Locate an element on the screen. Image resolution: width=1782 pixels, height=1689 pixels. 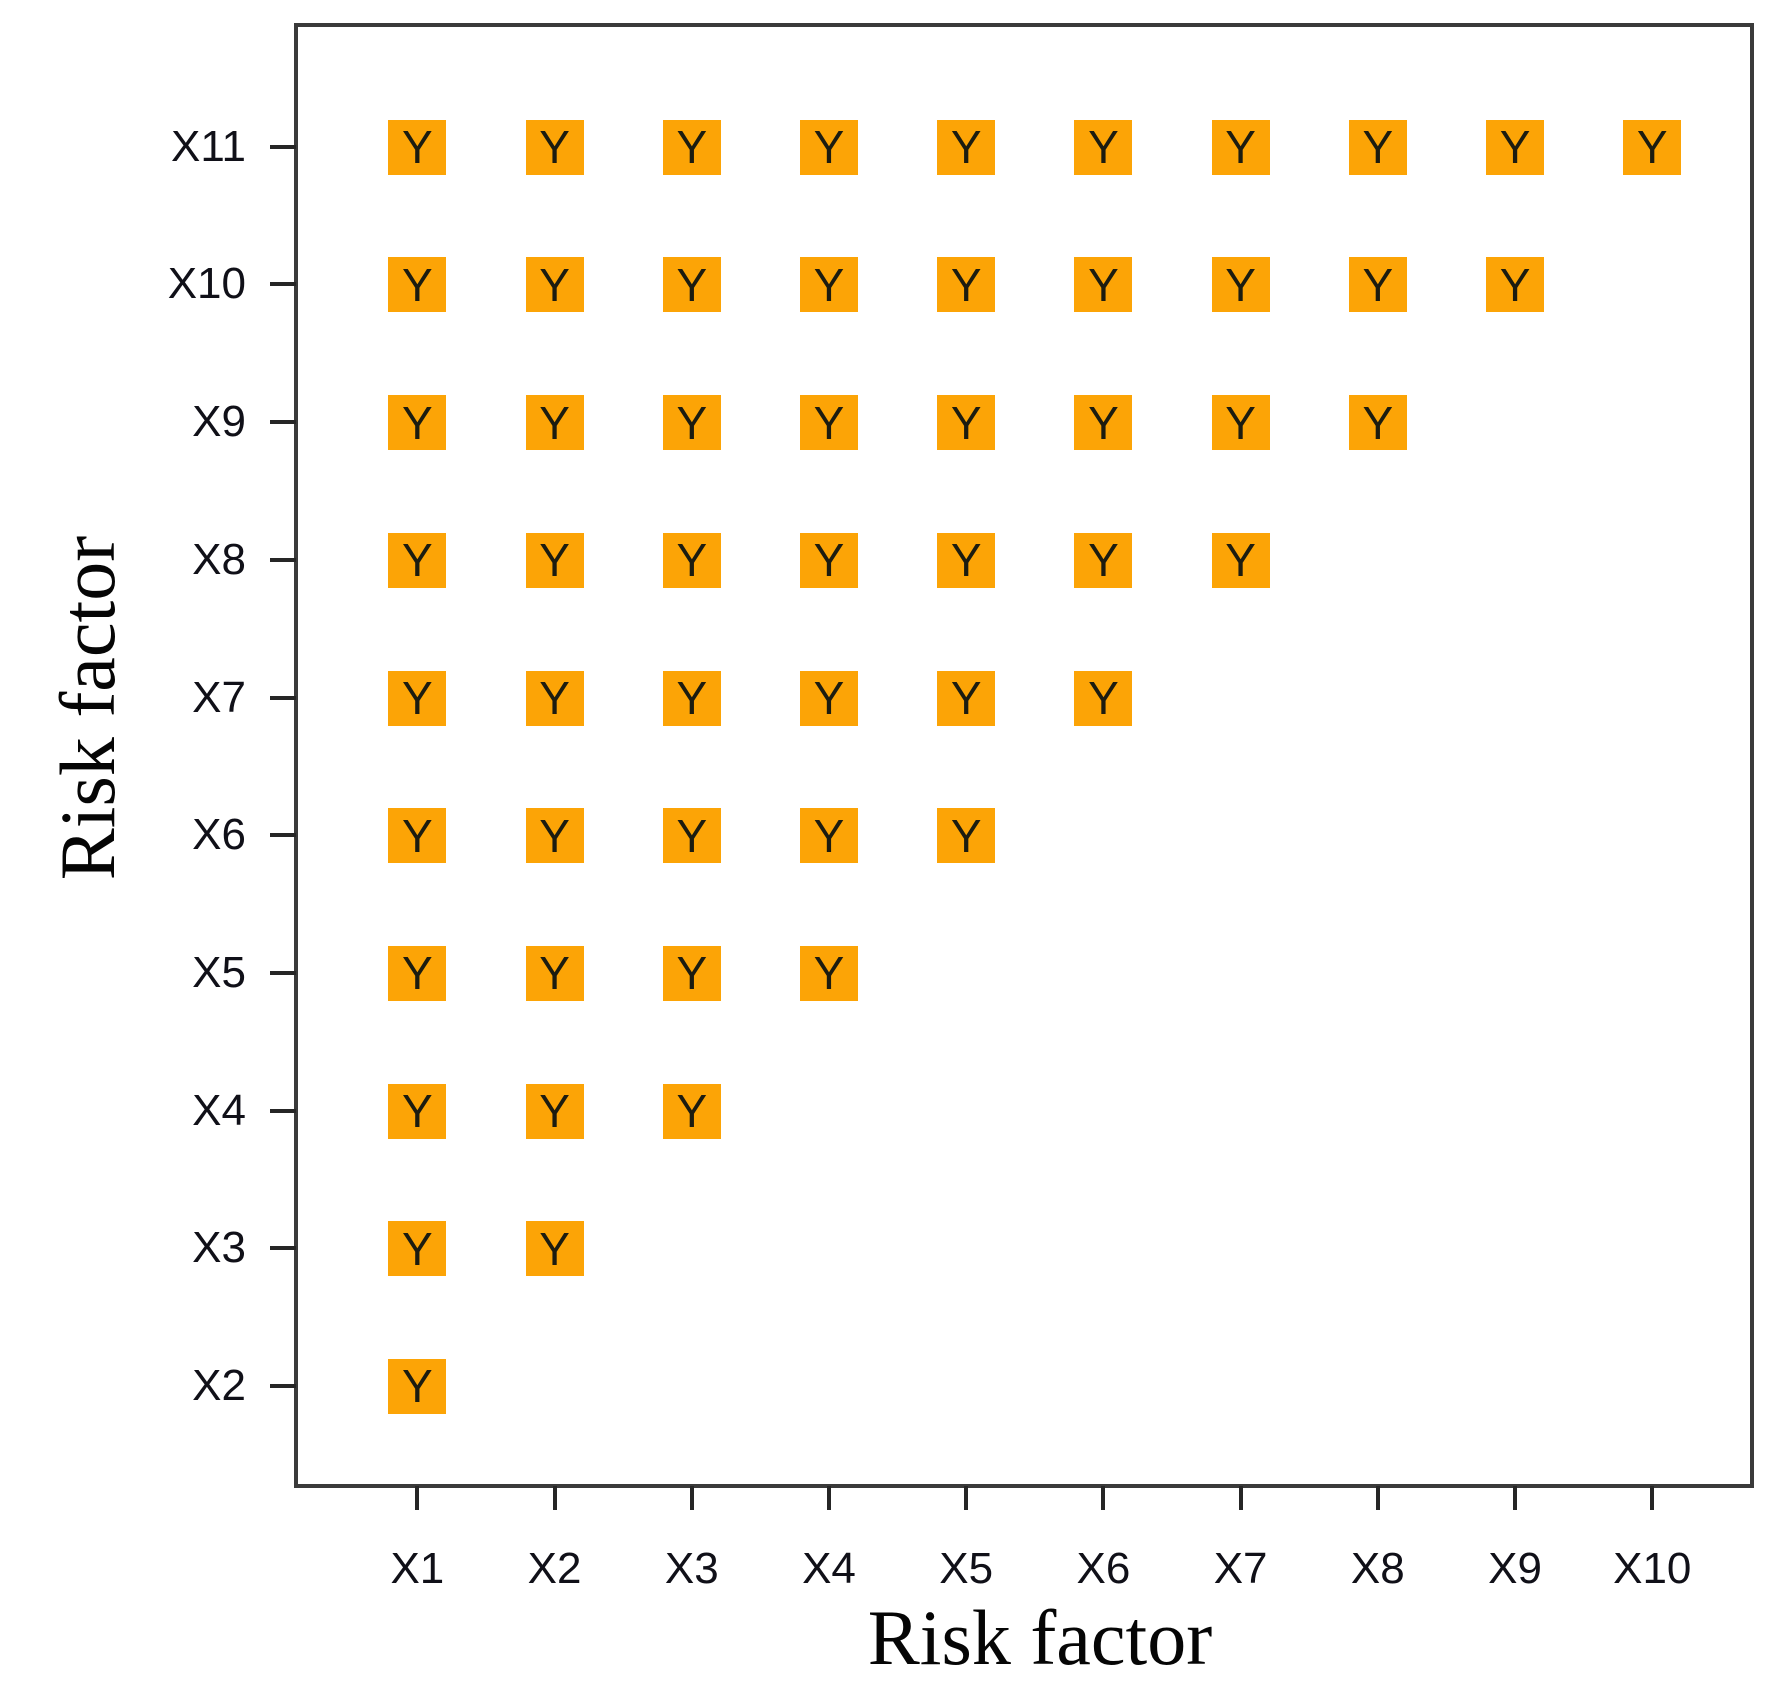
x-axis-tick-label: X7 is located at coordinates (1240, 1568).